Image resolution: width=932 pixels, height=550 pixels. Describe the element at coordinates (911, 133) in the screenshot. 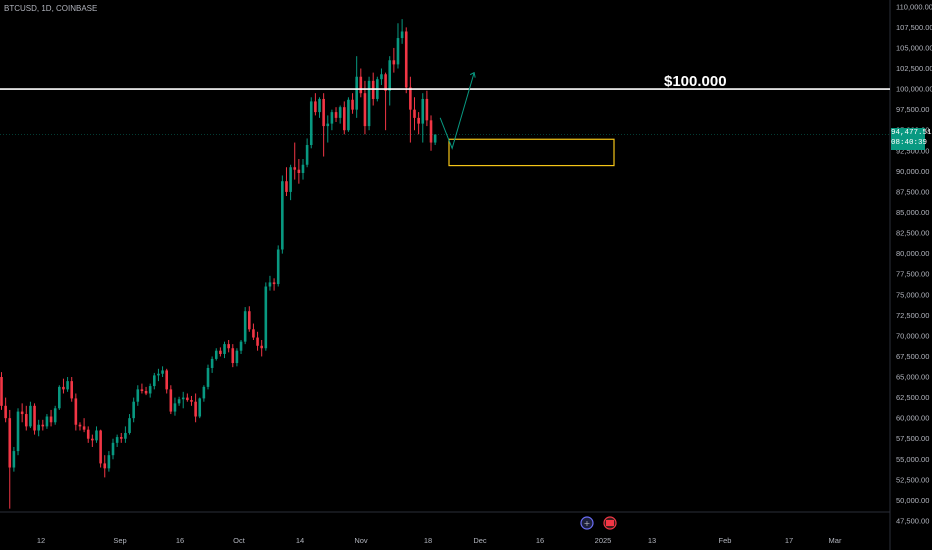

I see `last-price-value: 94,477.51` at that location.